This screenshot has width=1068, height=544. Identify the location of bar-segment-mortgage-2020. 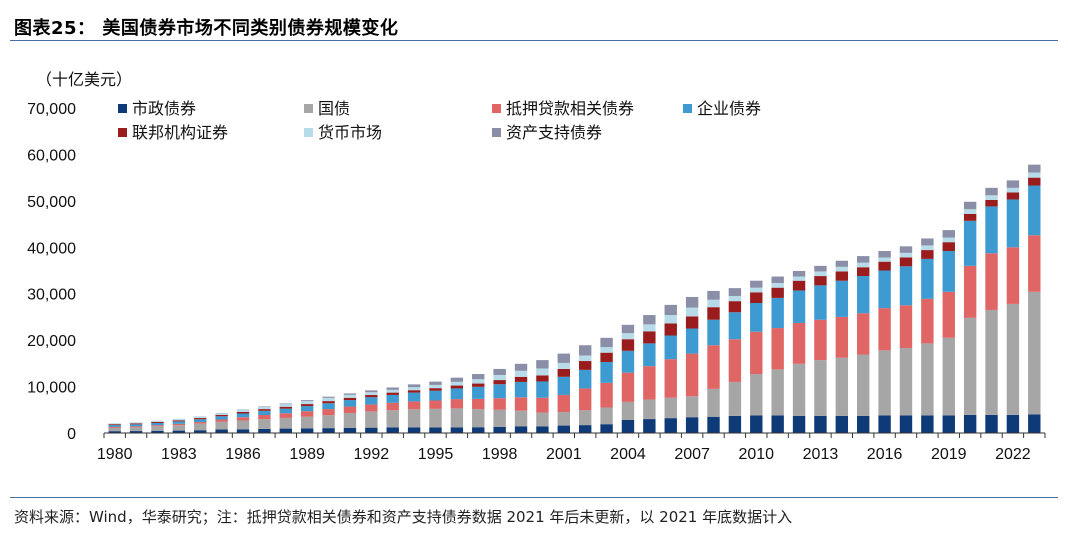
(970, 291).